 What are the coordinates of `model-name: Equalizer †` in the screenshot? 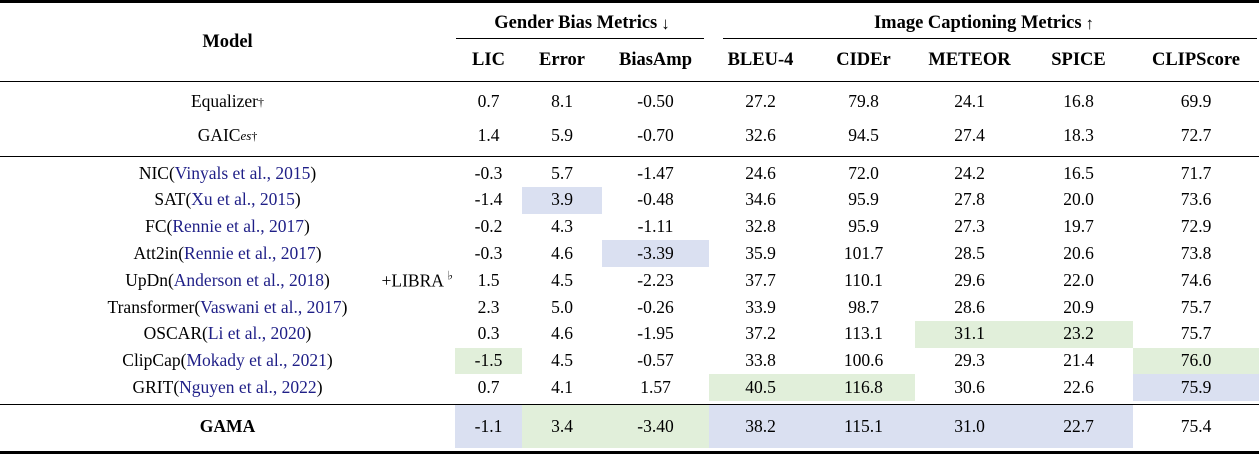 It's located at (227, 101).